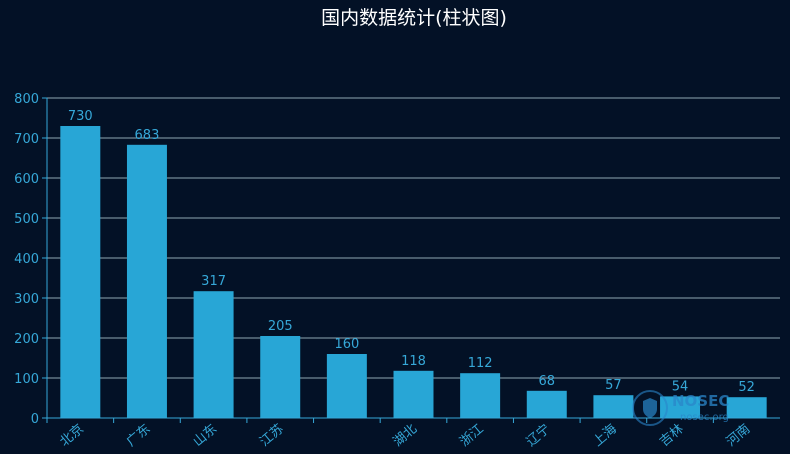 Image resolution: width=790 pixels, height=454 pixels. I want to click on x-category-label: 浙江, so click(472, 436).